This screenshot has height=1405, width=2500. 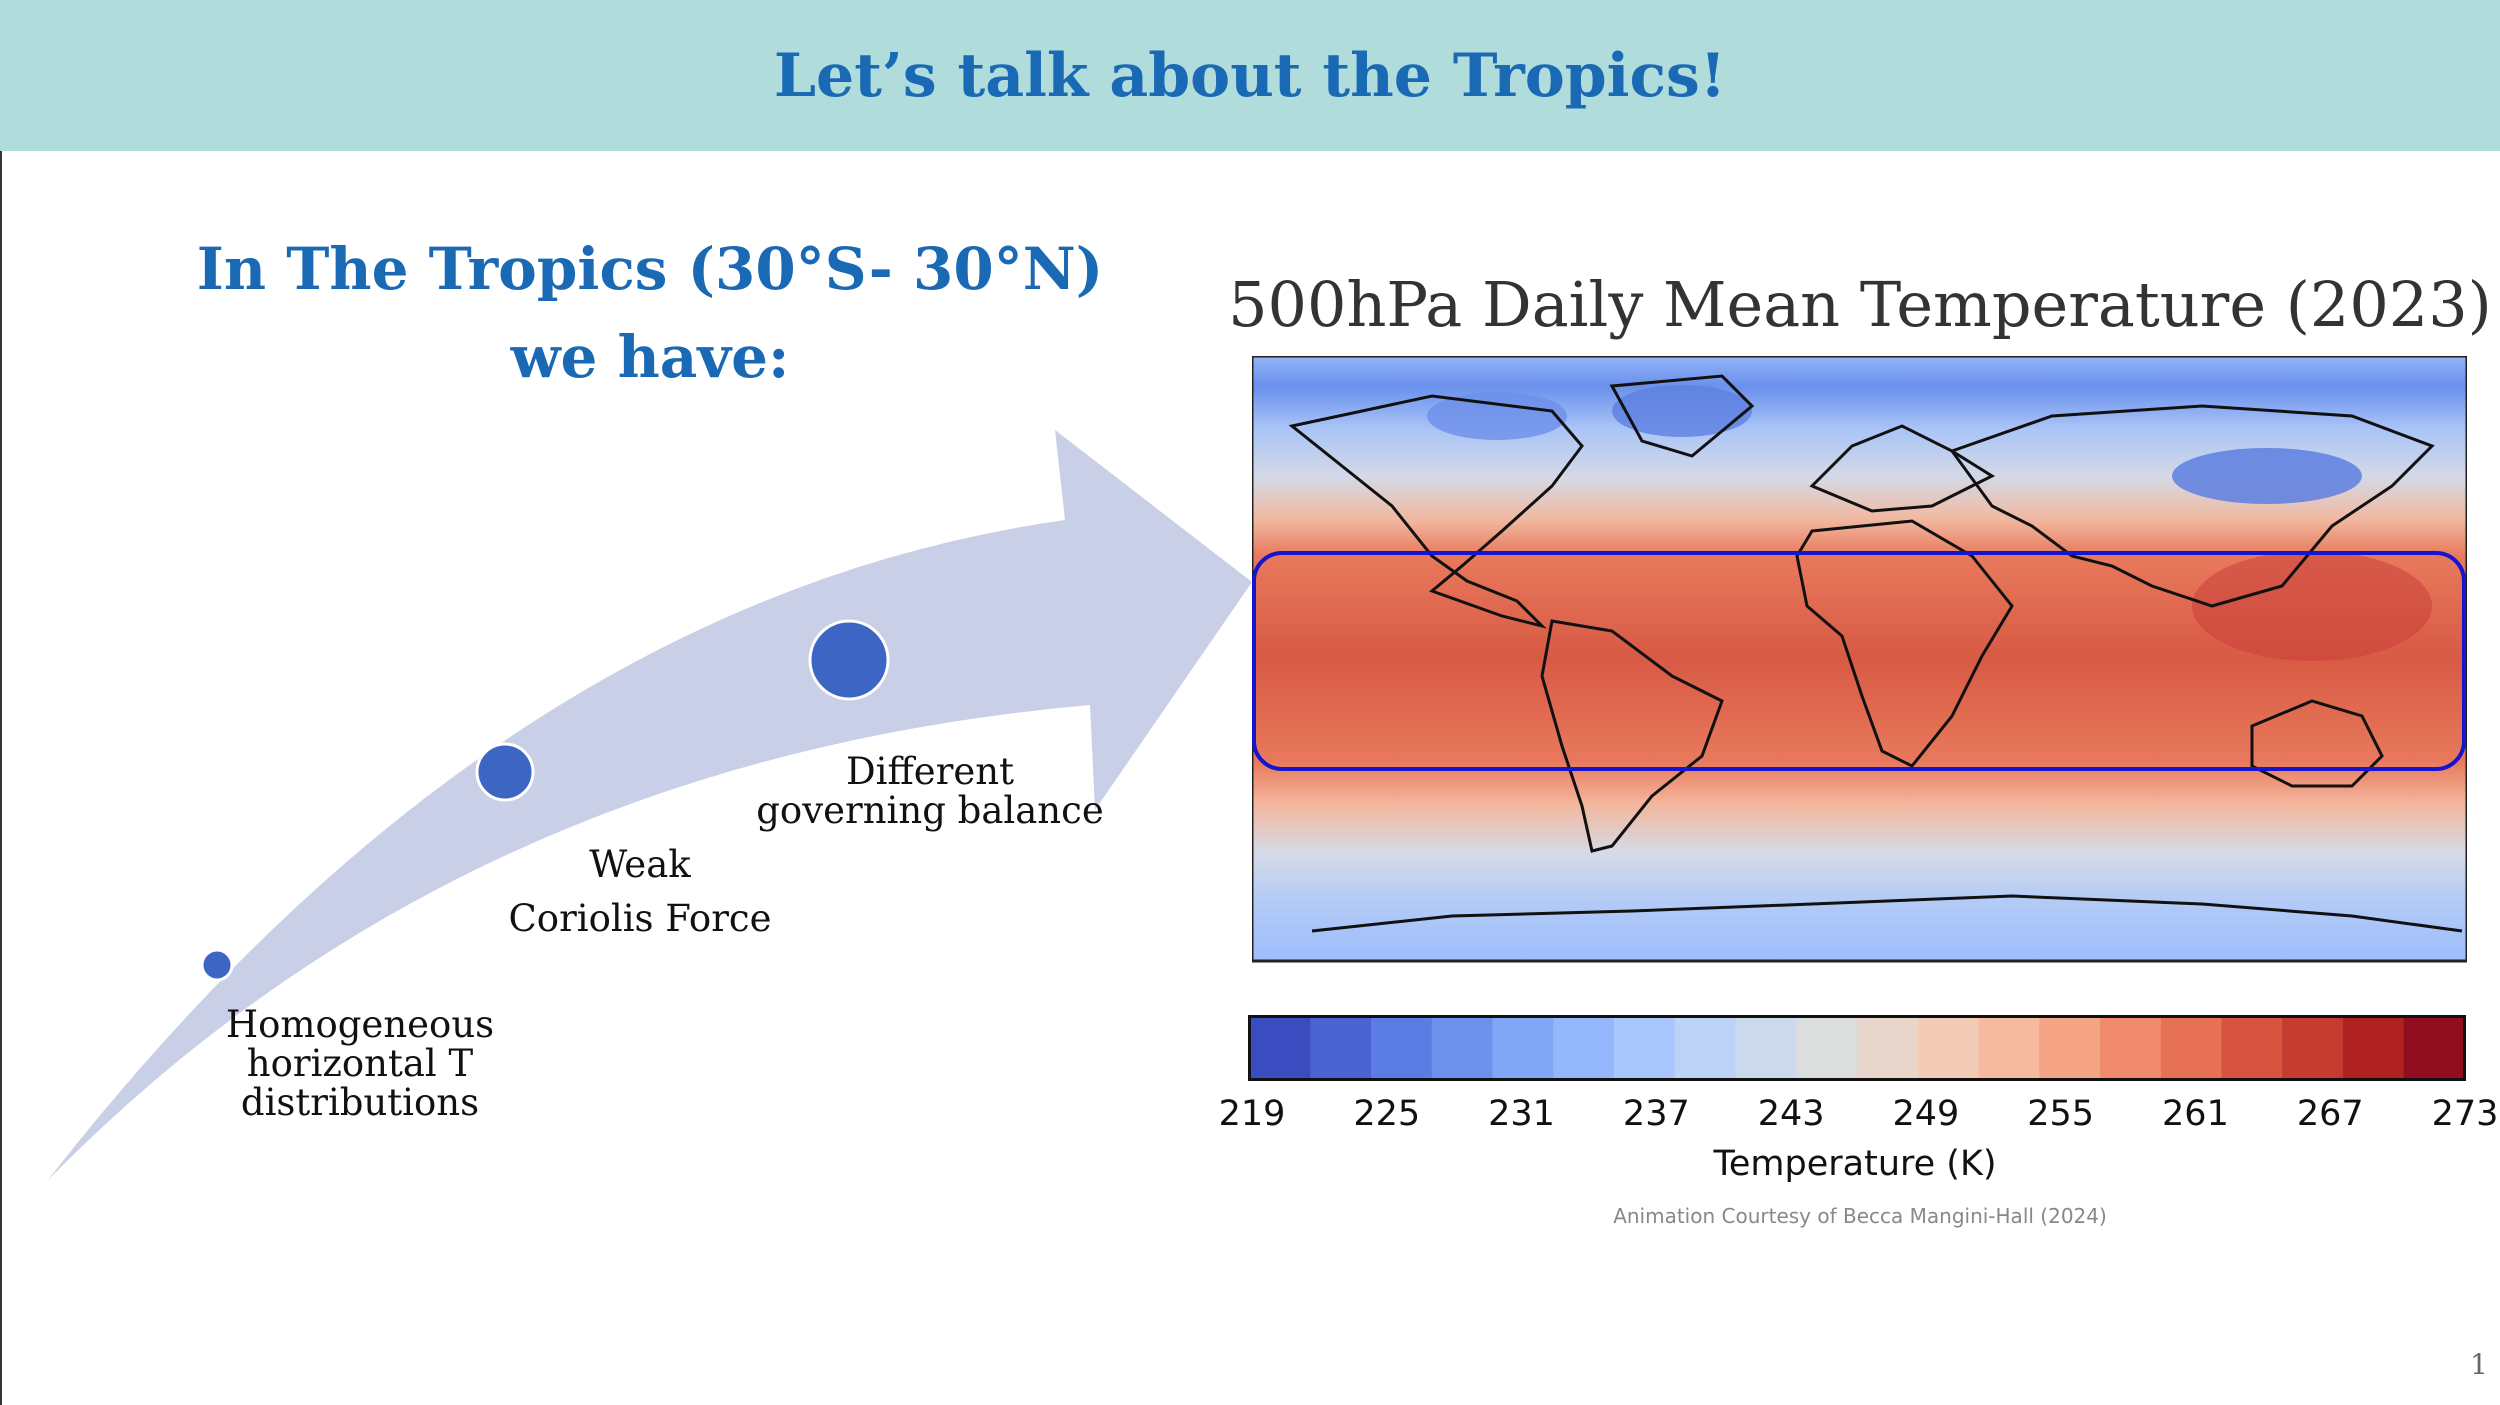 What do you see at coordinates (650, 313) in the screenshot?
I see `intro-heading: In The Tropics (30°S- 30°N) we have:` at bounding box center [650, 313].